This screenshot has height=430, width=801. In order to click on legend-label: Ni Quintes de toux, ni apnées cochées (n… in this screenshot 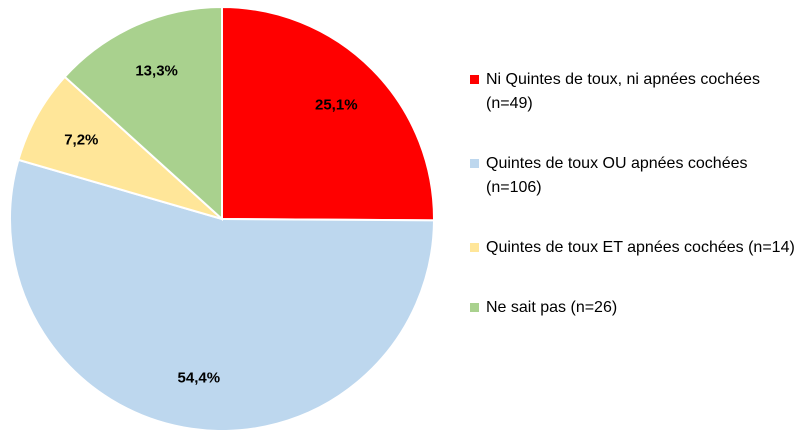, I will do `click(623, 91)`.